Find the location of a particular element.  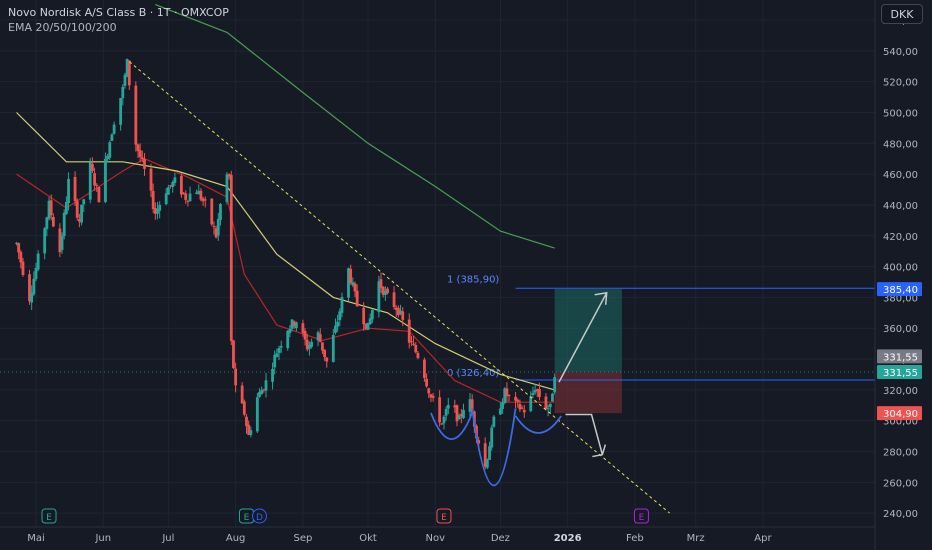

currency-button: DKK is located at coordinates (902, 14).